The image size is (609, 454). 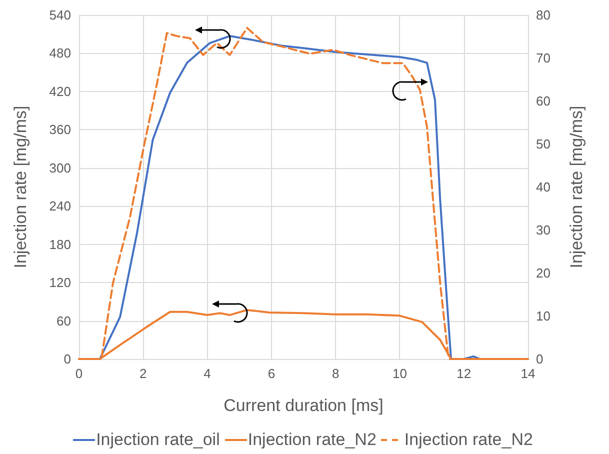 What do you see at coordinates (60, 53) in the screenshot?
I see `y-tick-label: 480` at bounding box center [60, 53].